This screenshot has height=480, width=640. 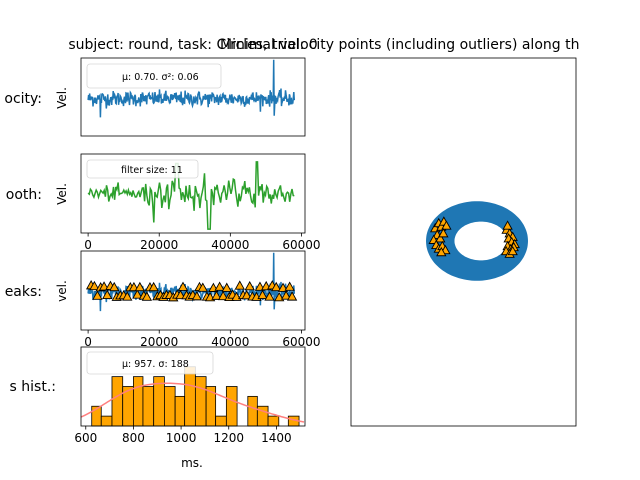 What do you see at coordinates (88, 245) in the screenshot?
I see `smooth-x-tick-label: 0` at bounding box center [88, 245].